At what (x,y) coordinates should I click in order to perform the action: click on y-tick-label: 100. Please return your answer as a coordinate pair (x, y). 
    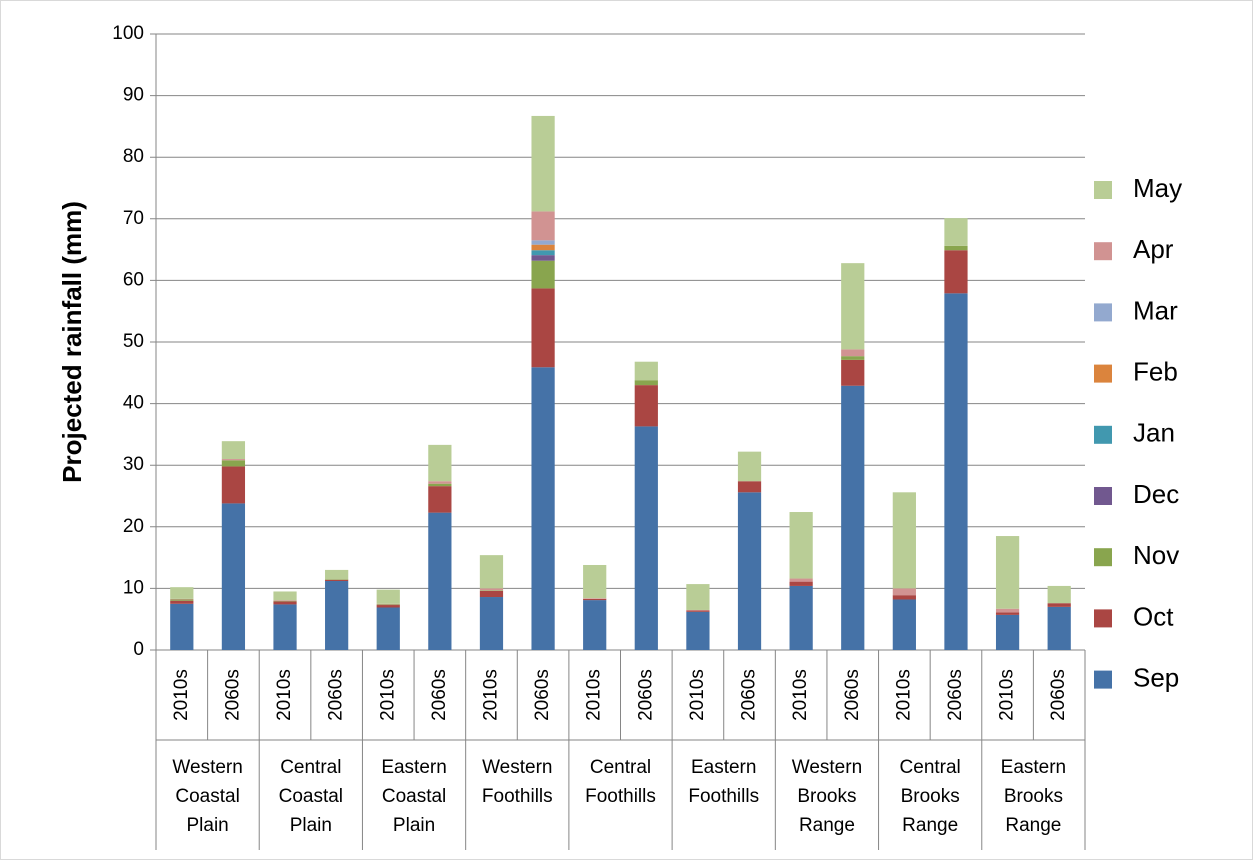
    Looking at the image, I should click on (128, 33).